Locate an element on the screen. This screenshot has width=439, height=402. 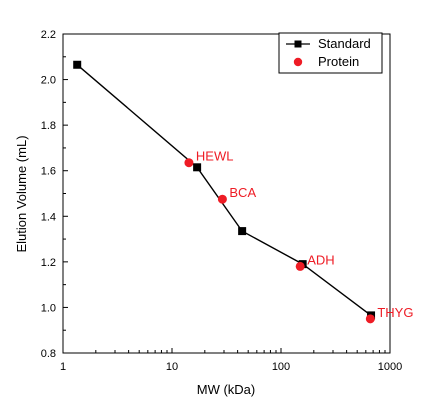
protein-label: ADH is located at coordinates (320, 259).